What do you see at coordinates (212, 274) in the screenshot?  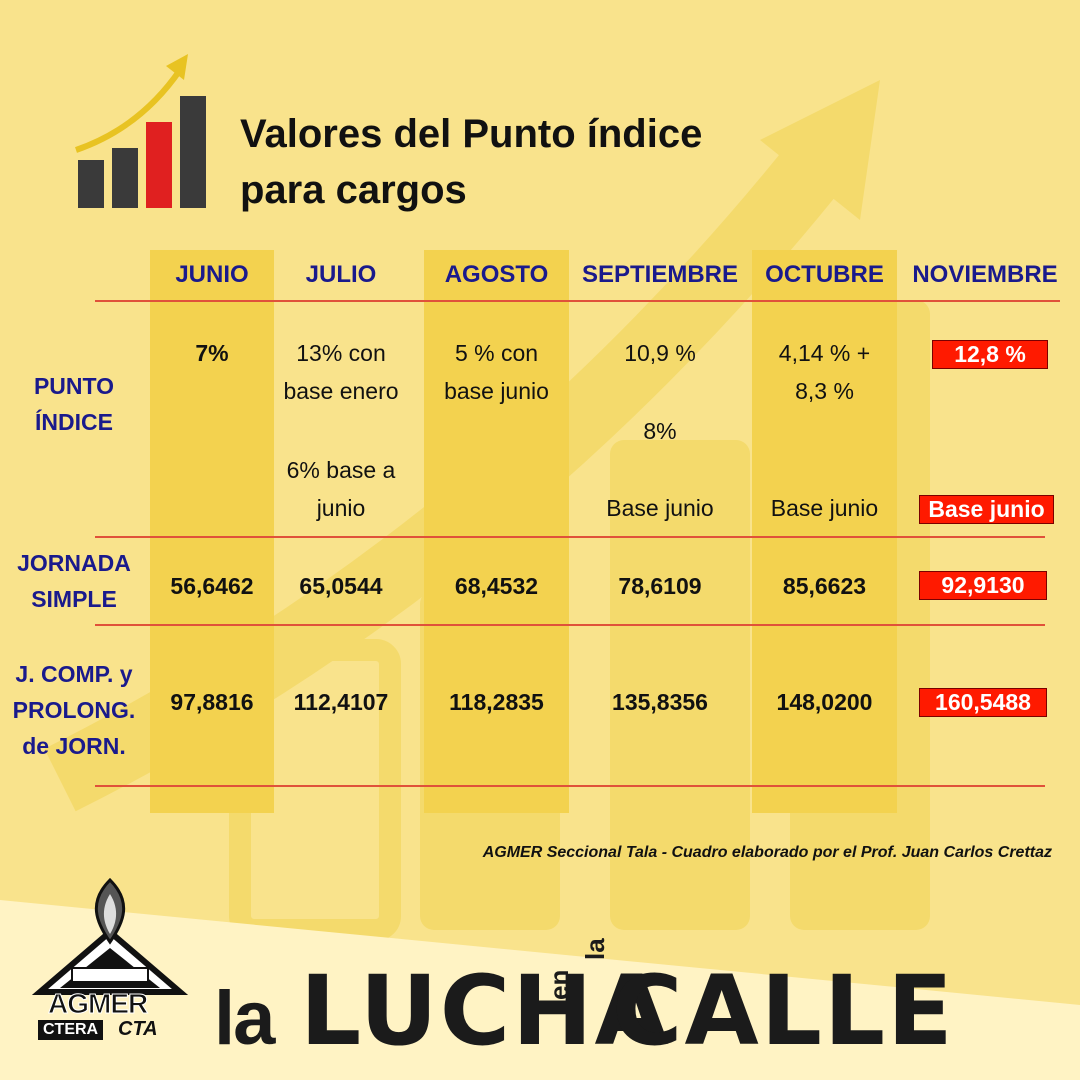 I see `header-junio: JUNIO` at bounding box center [212, 274].